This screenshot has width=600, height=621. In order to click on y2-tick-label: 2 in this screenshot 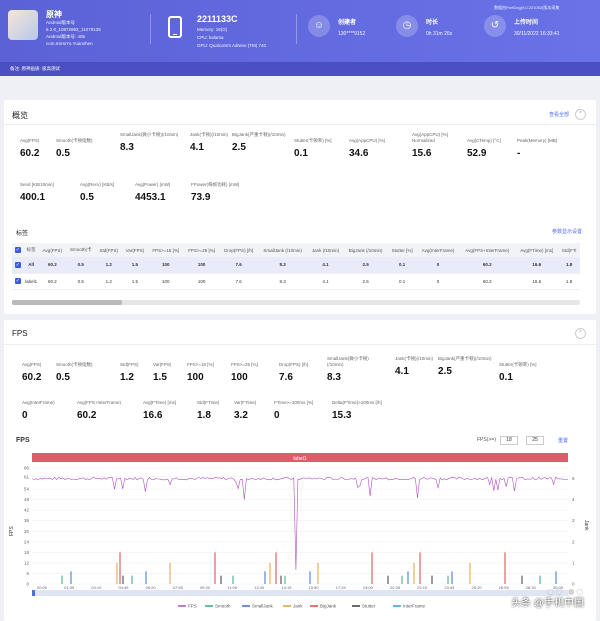, I will do `click(573, 541)`.